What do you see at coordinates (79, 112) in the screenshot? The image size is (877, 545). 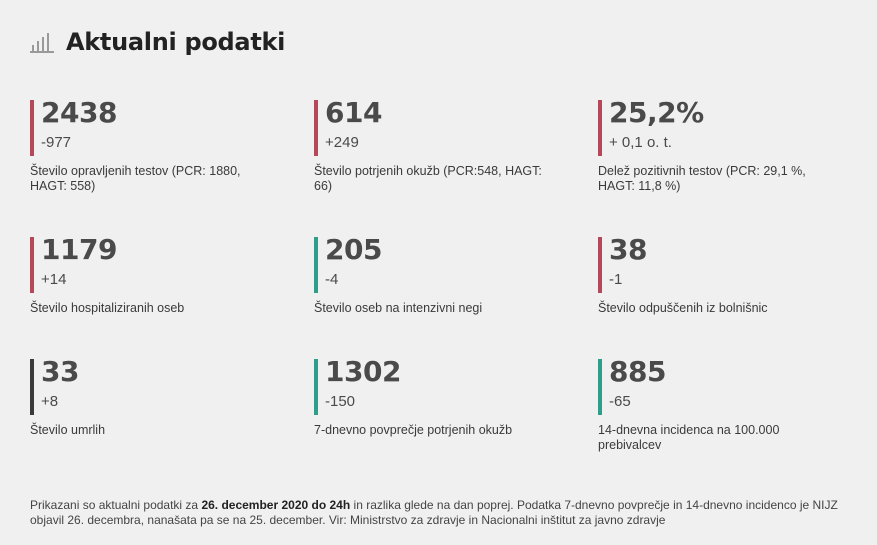 I see `stat-value: 2438` at bounding box center [79, 112].